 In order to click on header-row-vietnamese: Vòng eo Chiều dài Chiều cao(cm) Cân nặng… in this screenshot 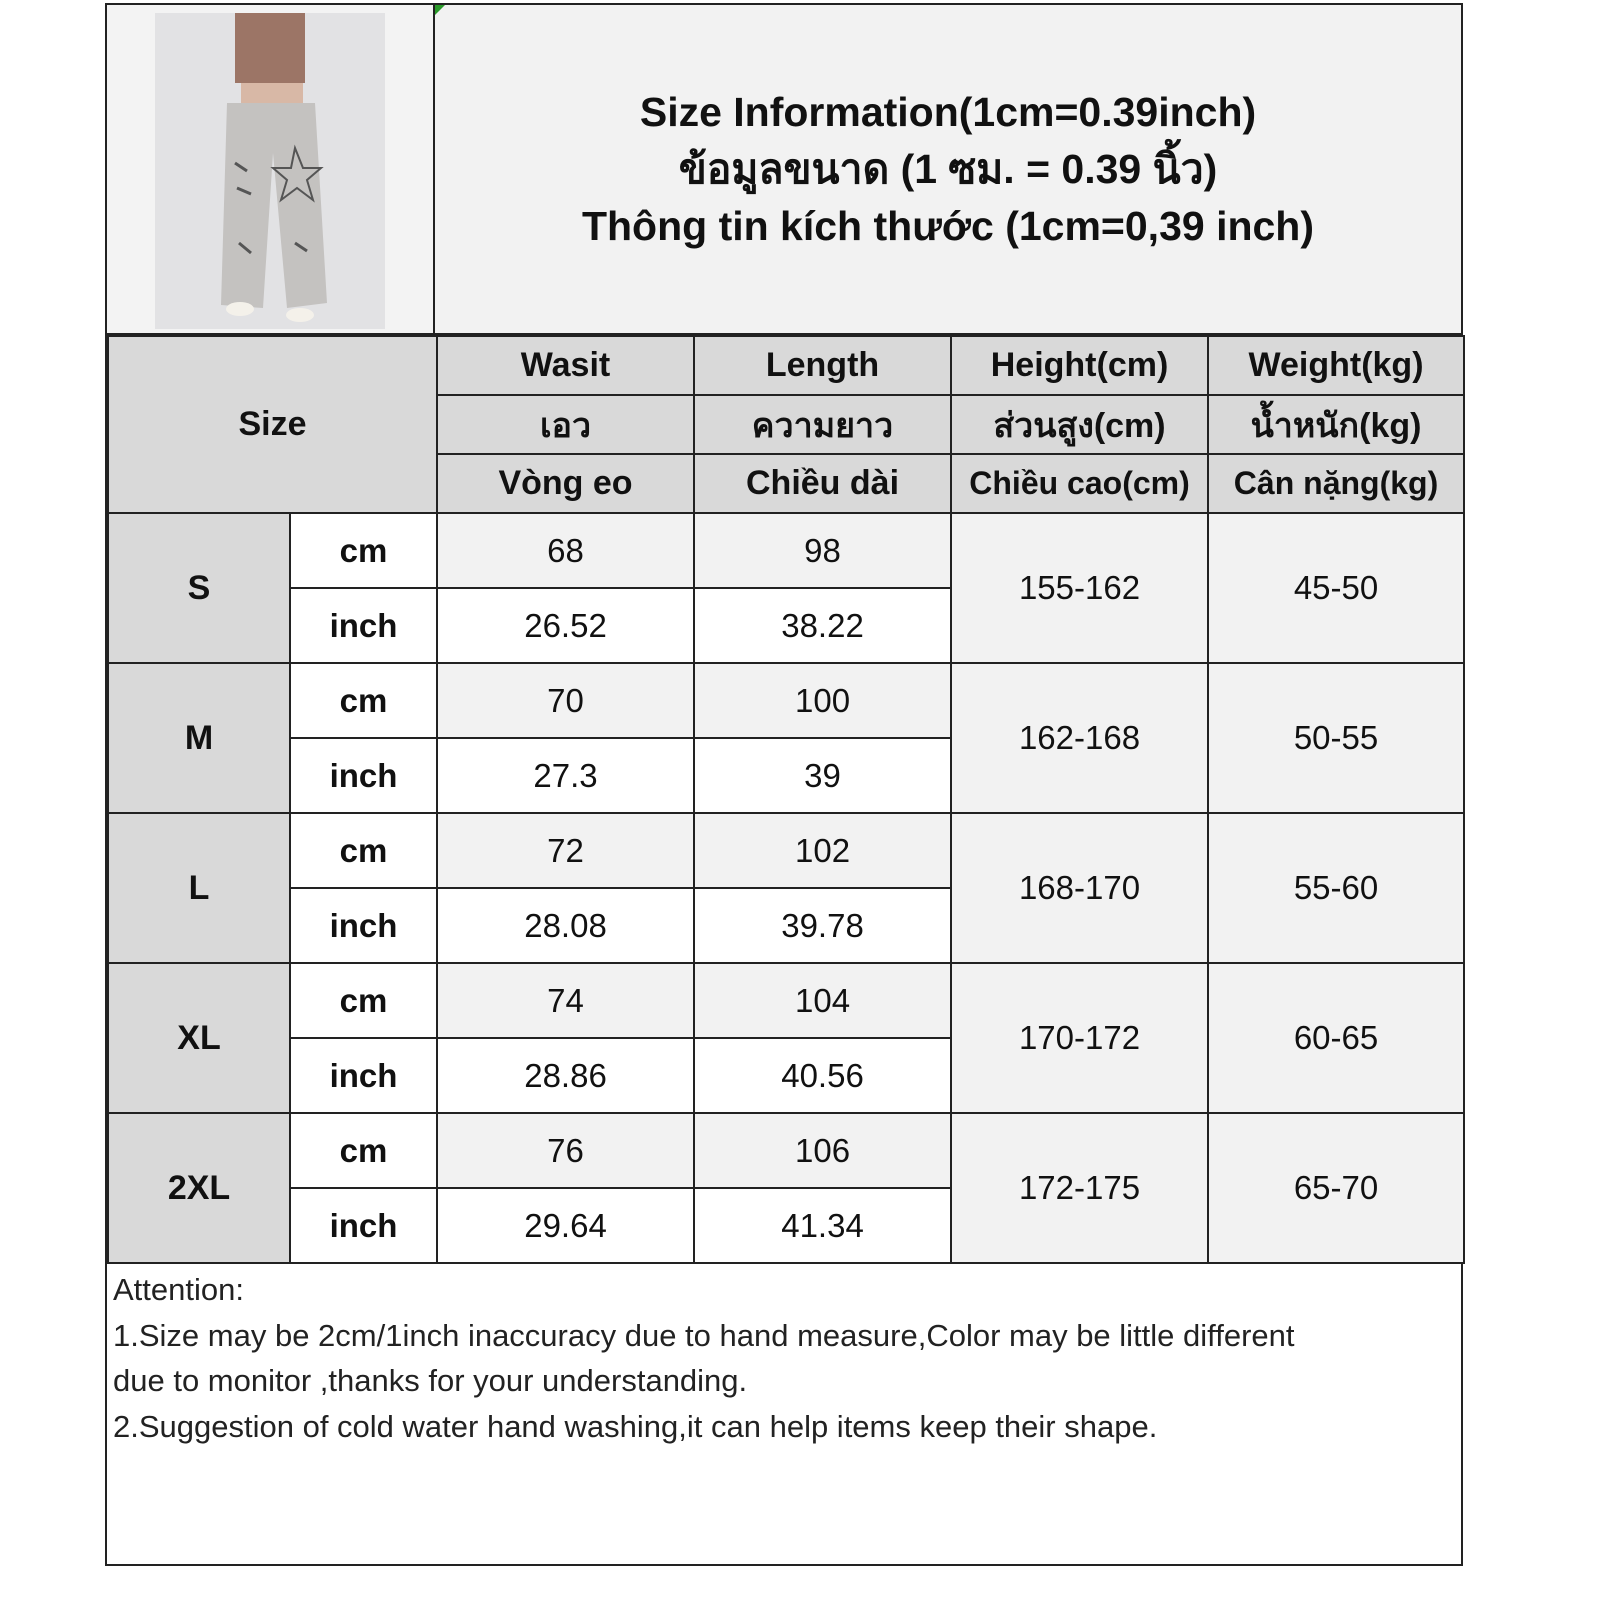, I will do `click(787, 483)`.